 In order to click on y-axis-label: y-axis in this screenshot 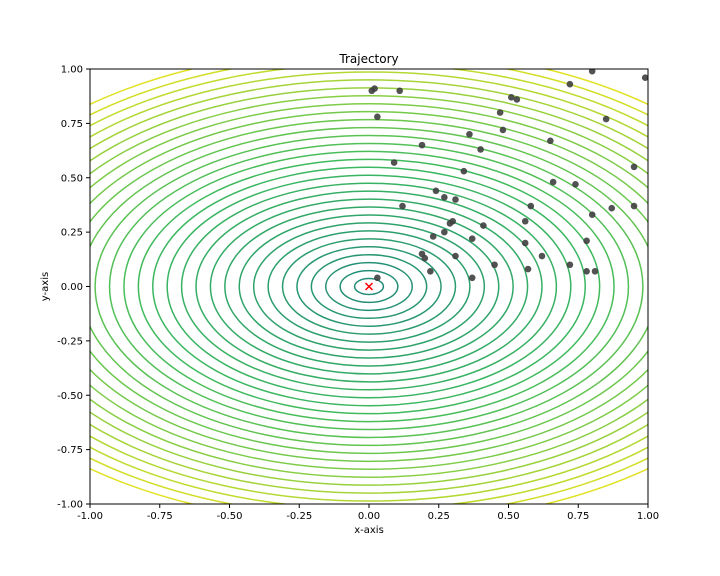, I will do `click(45, 286)`.